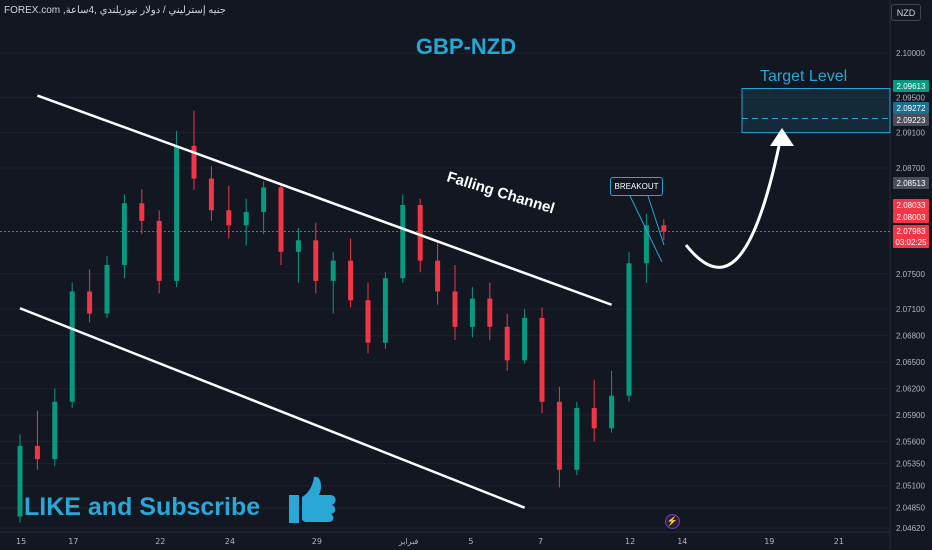  I want to click on chart-title: GBP-NZD, so click(466, 46).